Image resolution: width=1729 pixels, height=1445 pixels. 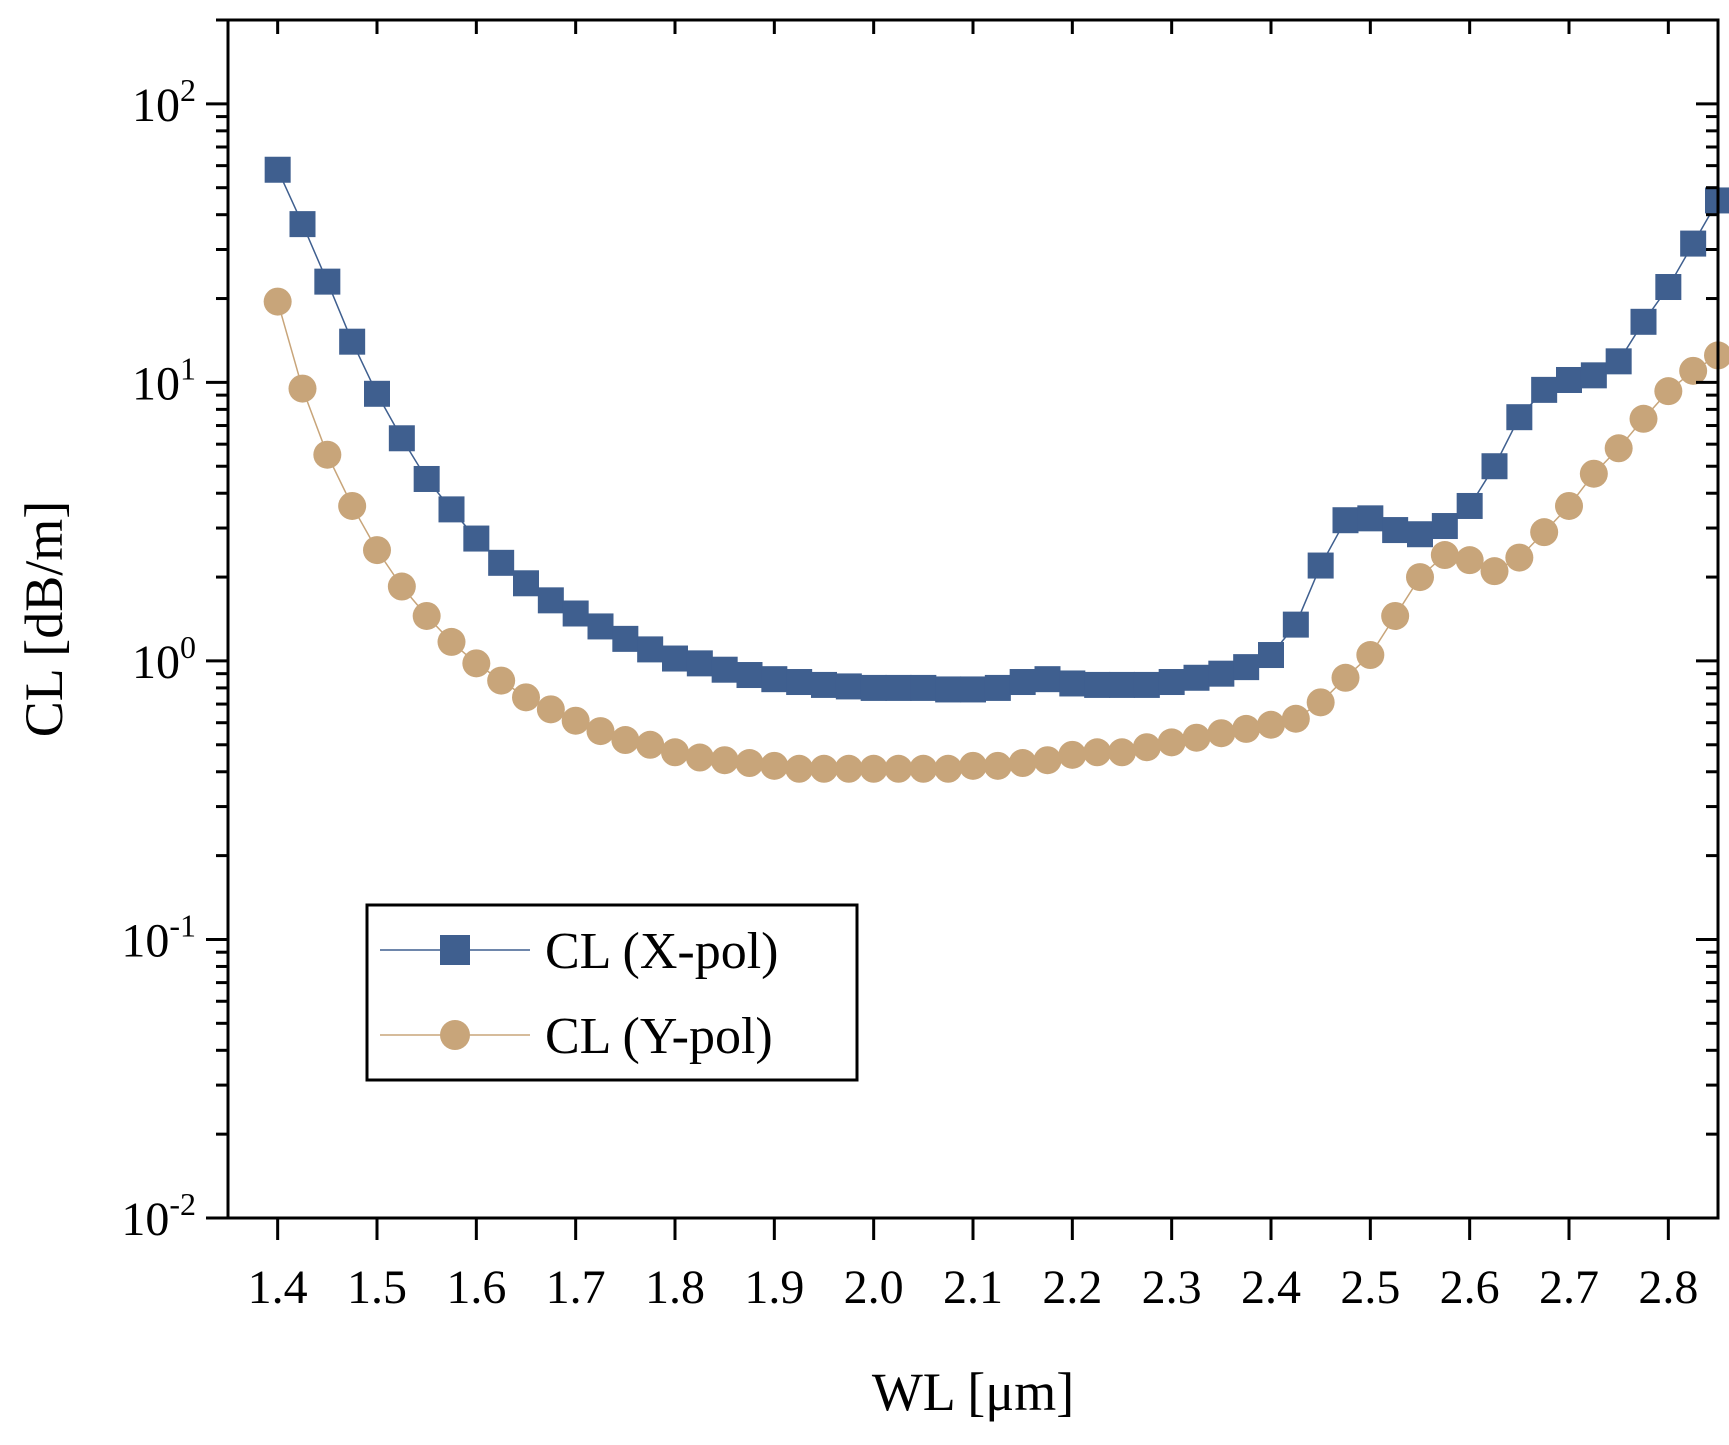 I want to click on legend-marker-x-pol, so click(x=455, y=950).